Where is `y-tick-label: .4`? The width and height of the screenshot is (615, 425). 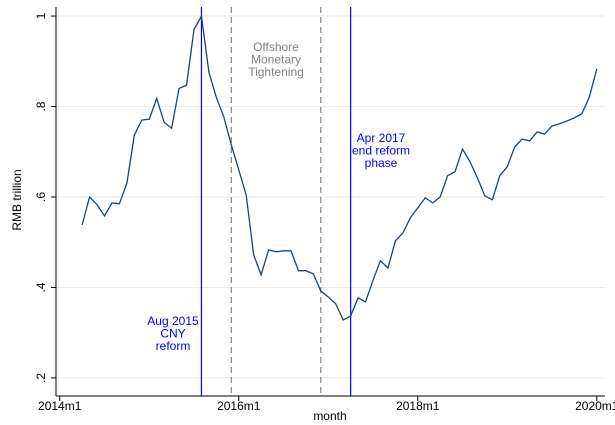
y-tick-label: .4 is located at coordinates (41, 287).